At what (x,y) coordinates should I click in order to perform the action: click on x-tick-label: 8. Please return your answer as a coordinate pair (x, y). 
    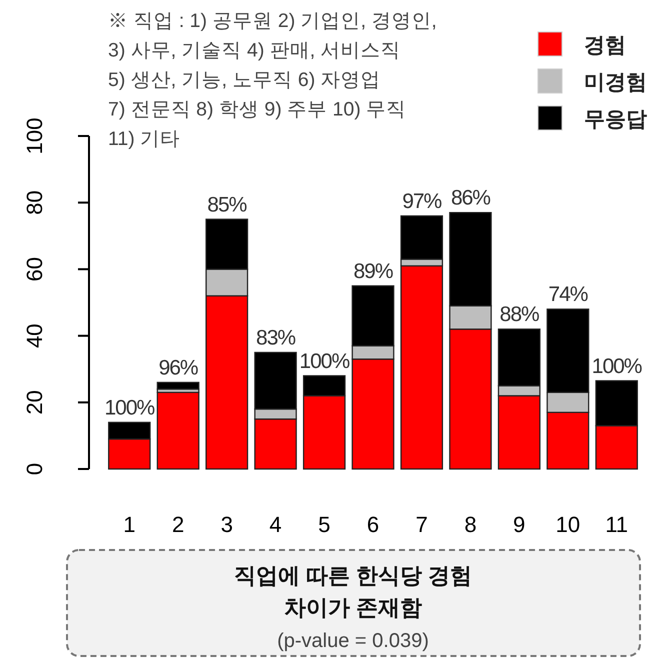
    Looking at the image, I should click on (470, 524).